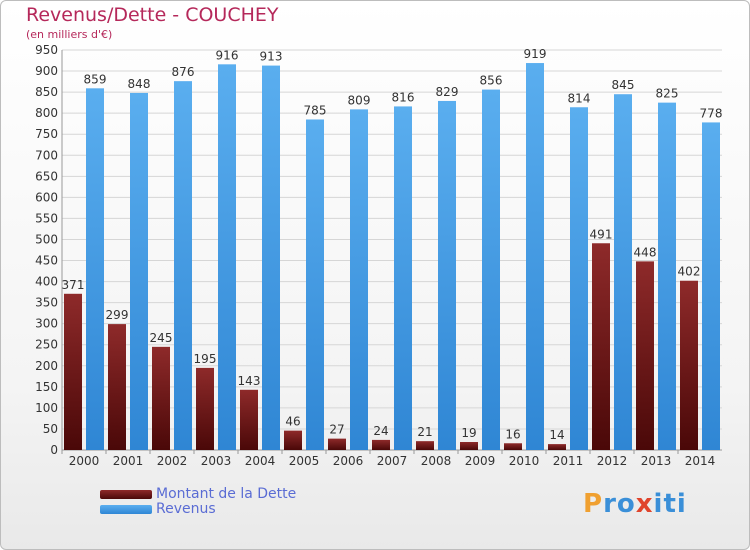 The image size is (750, 550). Describe the element at coordinates (667, 94) in the screenshot. I see `data-label-revenus: 825` at that location.